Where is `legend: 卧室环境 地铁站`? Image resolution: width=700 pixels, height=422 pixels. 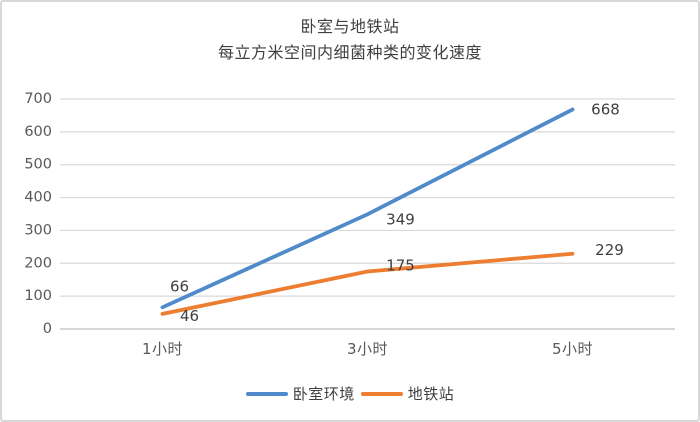 legend: 卧室环境 地铁站 is located at coordinates (350, 393).